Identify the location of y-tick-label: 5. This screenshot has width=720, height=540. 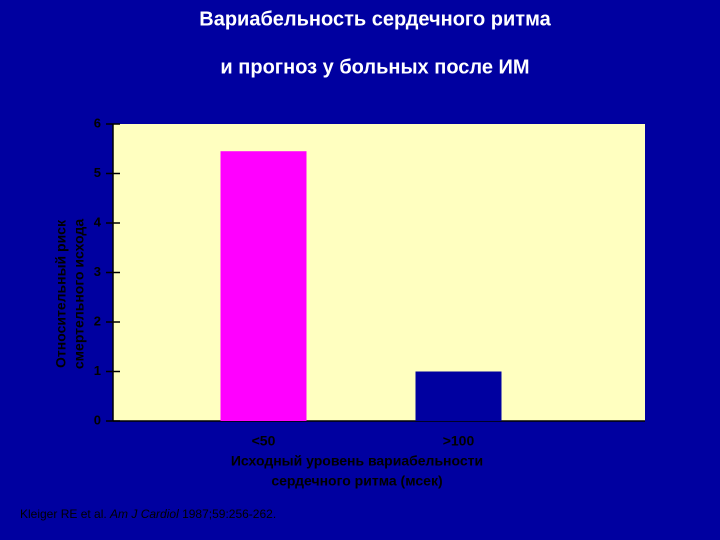
(97, 172).